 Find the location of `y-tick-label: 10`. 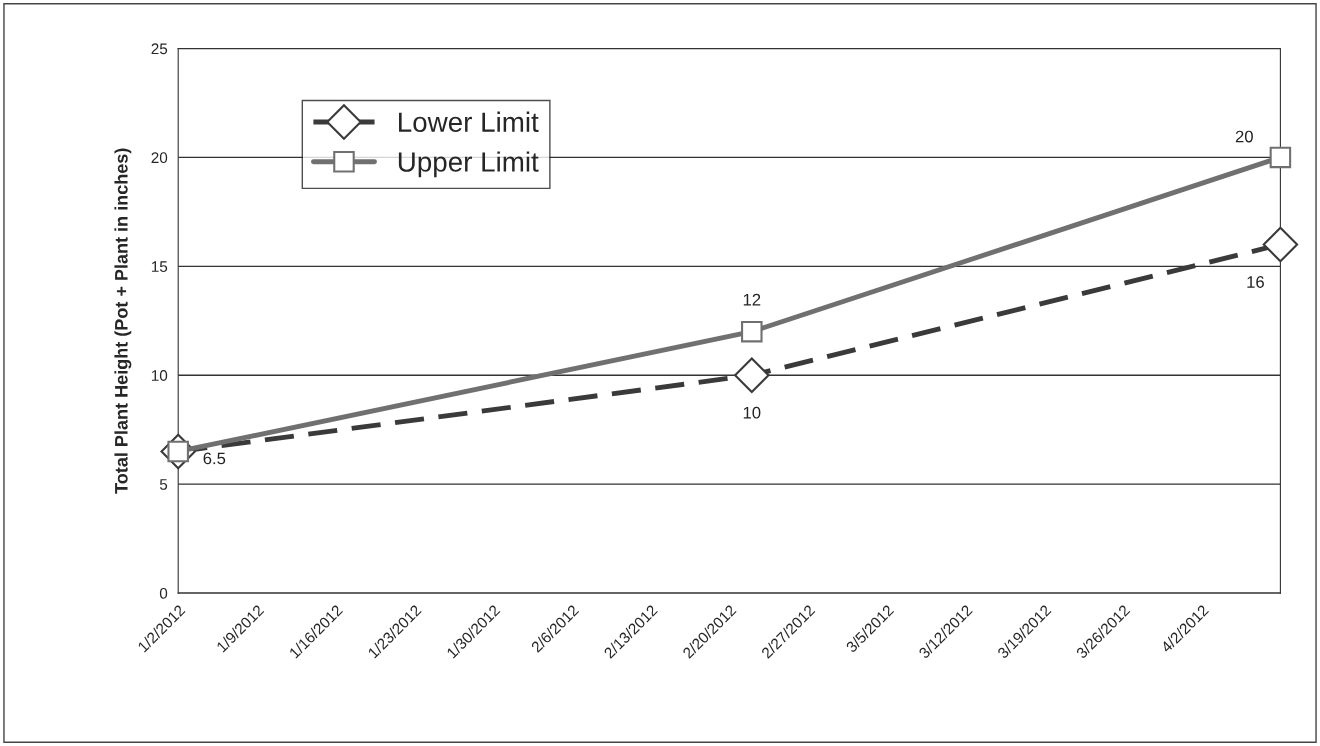

y-tick-label: 10 is located at coordinates (159, 375).